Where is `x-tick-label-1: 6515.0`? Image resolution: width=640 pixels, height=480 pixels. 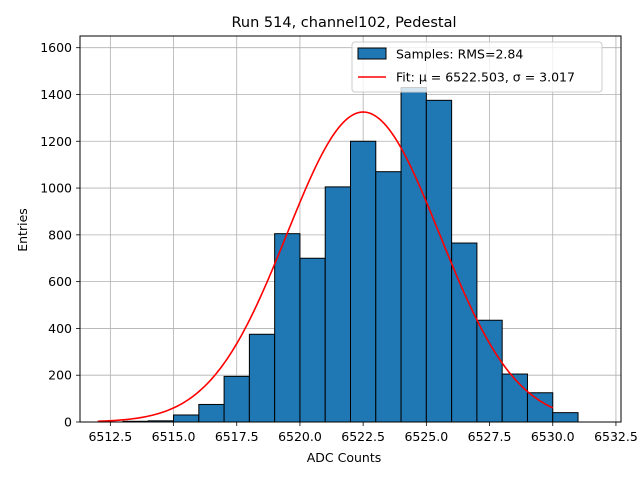
x-tick-label-1: 6515.0 is located at coordinates (174, 436).